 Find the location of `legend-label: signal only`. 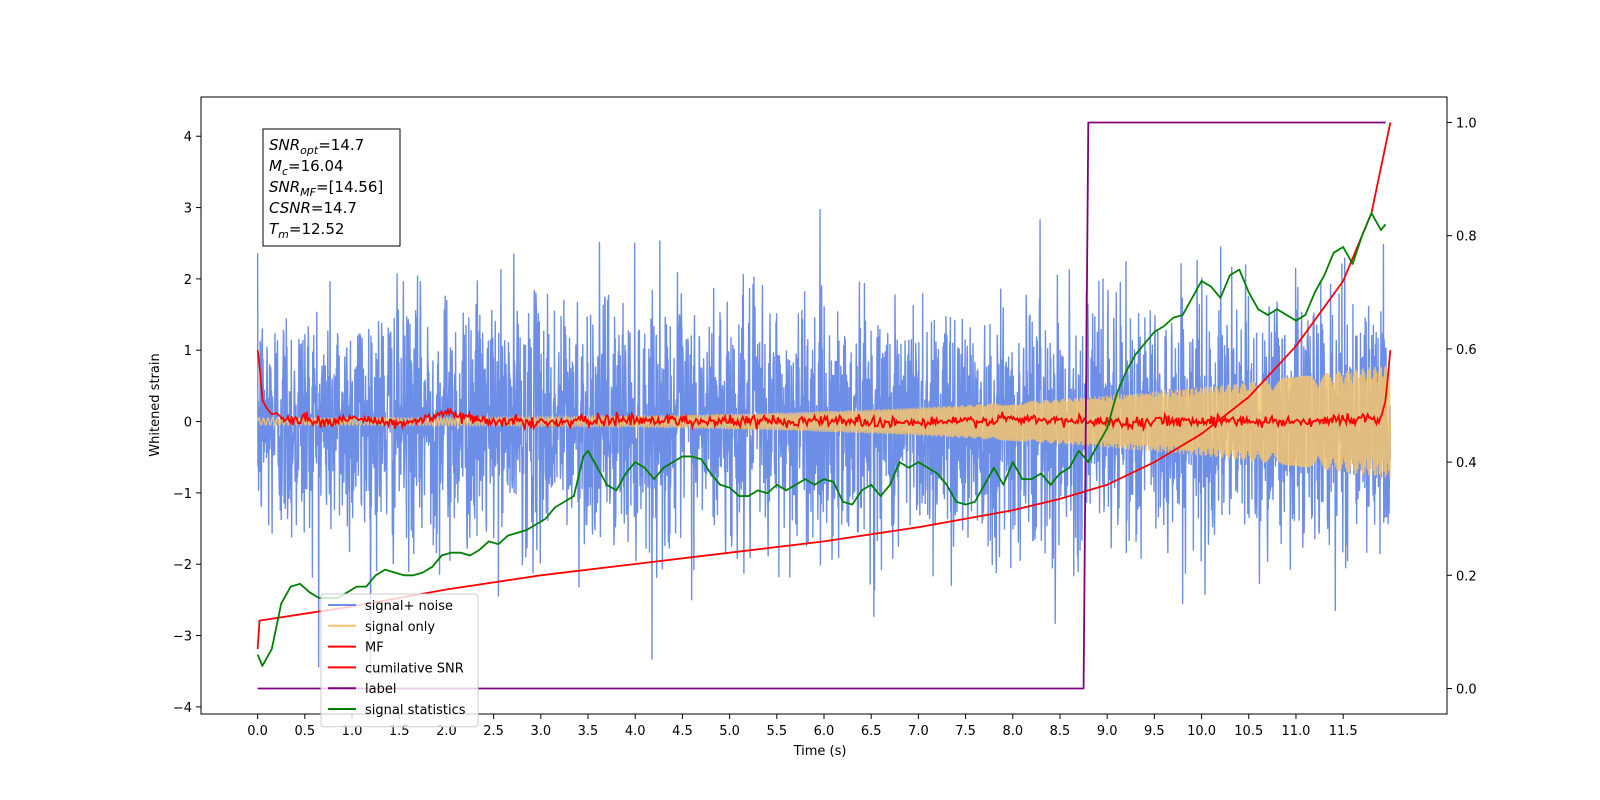

legend-label: signal only is located at coordinates (400, 627).